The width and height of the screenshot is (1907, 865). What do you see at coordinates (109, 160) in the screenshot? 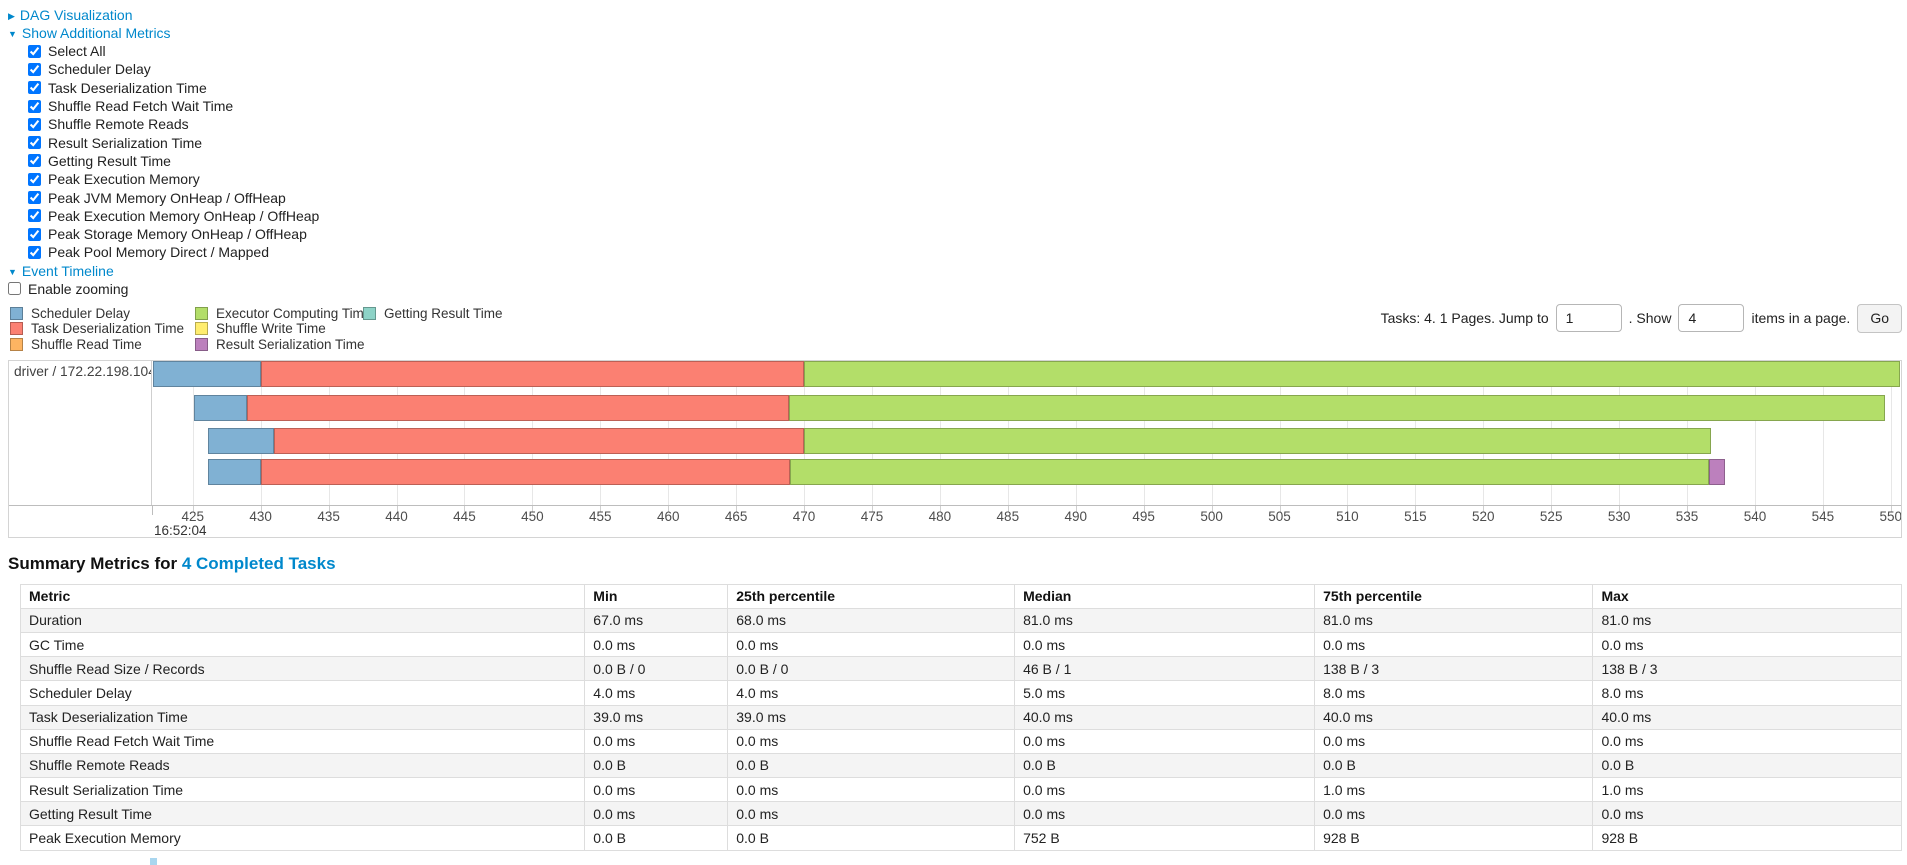
I see `metric-checkbox-label: Getting Result Time` at bounding box center [109, 160].